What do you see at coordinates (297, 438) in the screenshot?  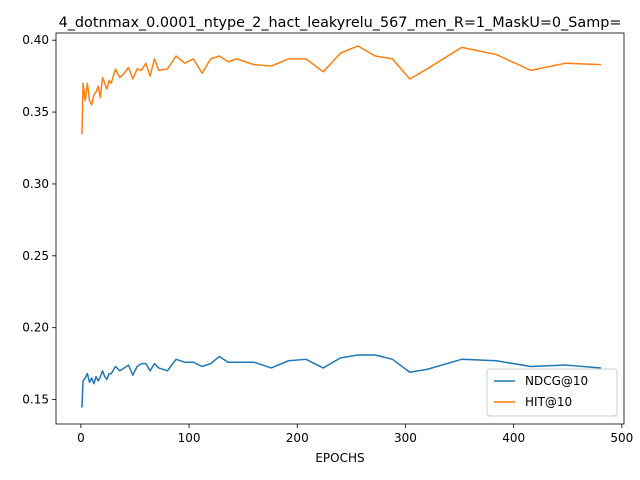 I see `x-tick-label: 200` at bounding box center [297, 438].